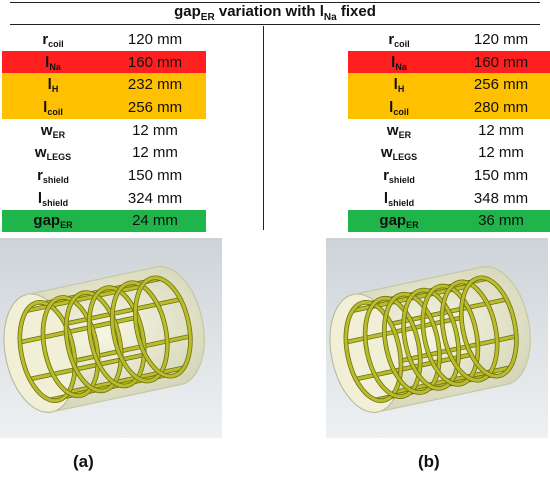 Image resolution: width=550 pixels, height=482 pixels. What do you see at coordinates (104, 85) in the screenshot?
I see `param-row: lH 232 mm` at bounding box center [104, 85].